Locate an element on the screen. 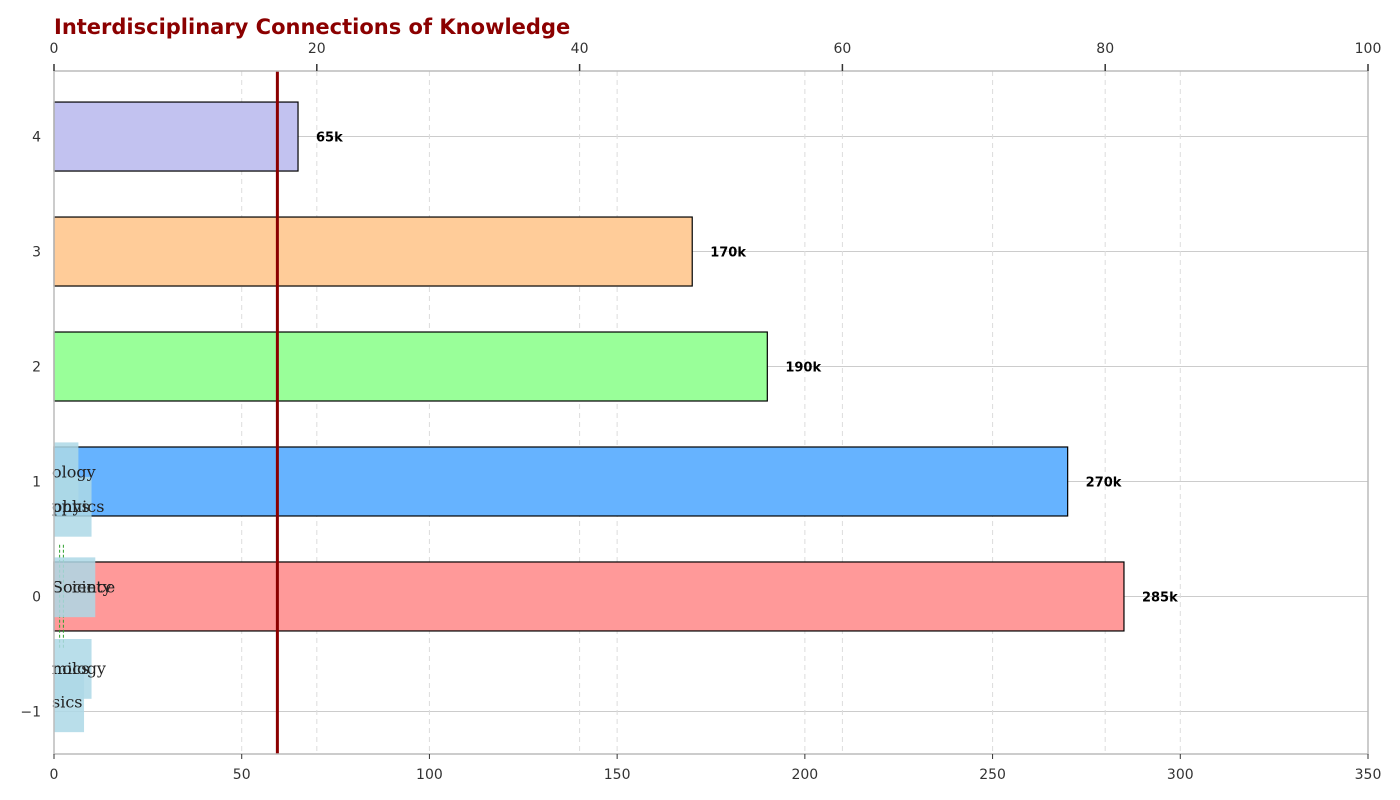  x2-tick-label: 100 is located at coordinates (1368, 49).